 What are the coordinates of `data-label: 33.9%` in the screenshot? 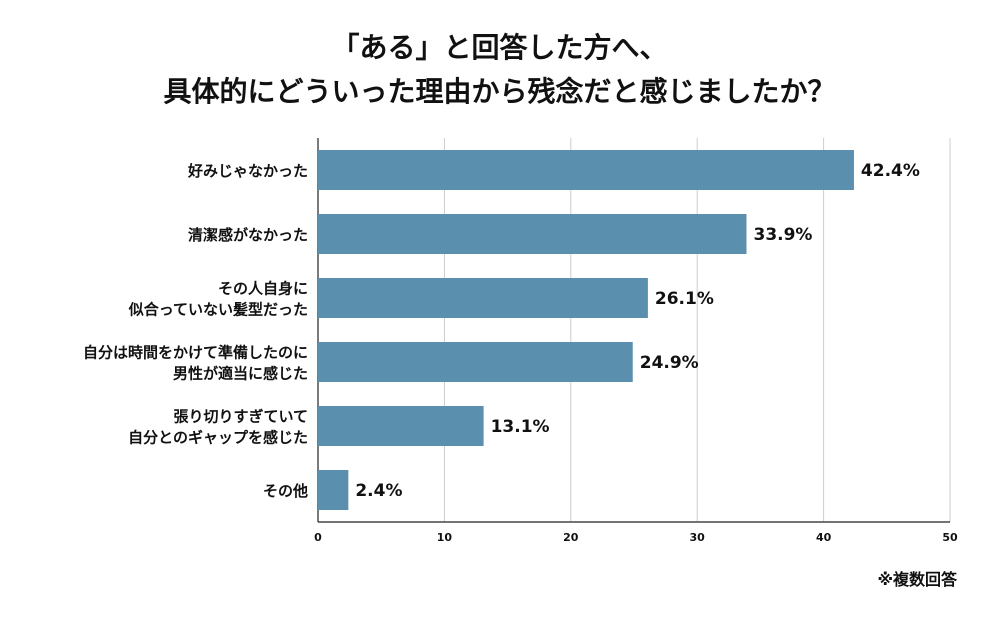 It's located at (782, 235).